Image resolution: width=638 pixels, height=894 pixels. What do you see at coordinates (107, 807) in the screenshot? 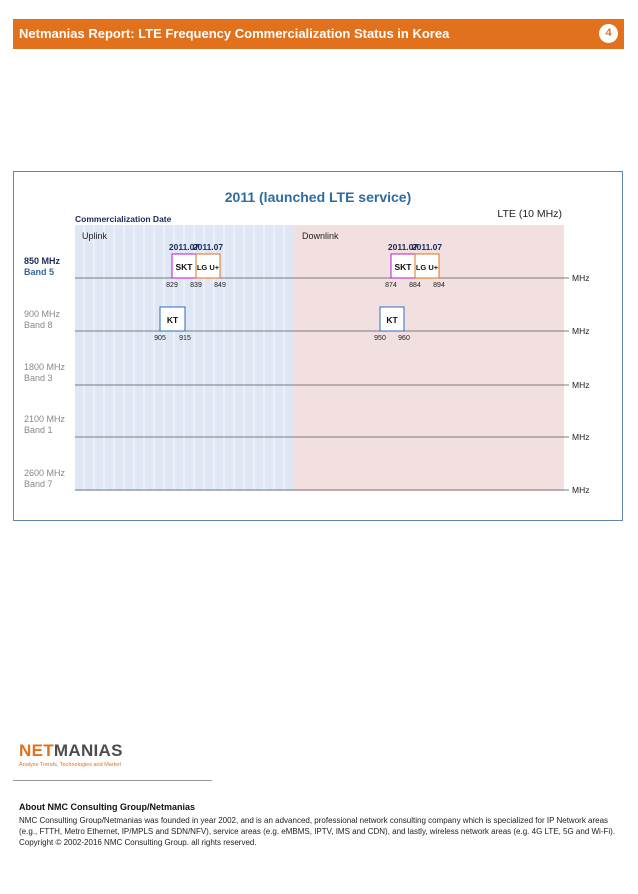
I see `about-heading: About NMC Consulting Group/Netmanias` at bounding box center [107, 807].